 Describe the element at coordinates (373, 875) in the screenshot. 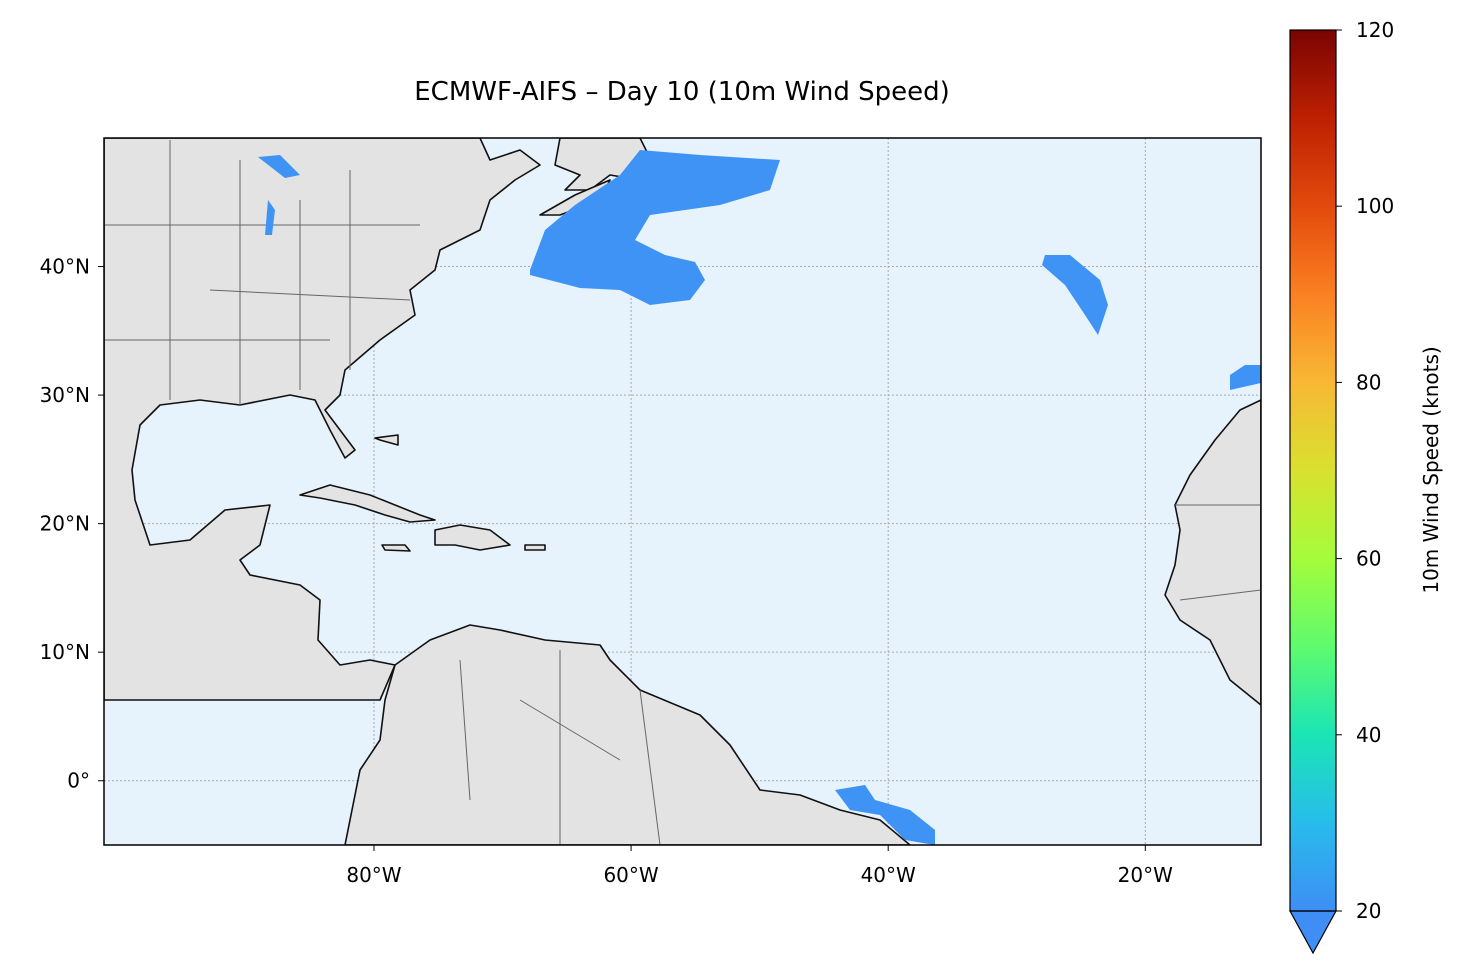

I see `x-tick-label: 80°W` at that location.